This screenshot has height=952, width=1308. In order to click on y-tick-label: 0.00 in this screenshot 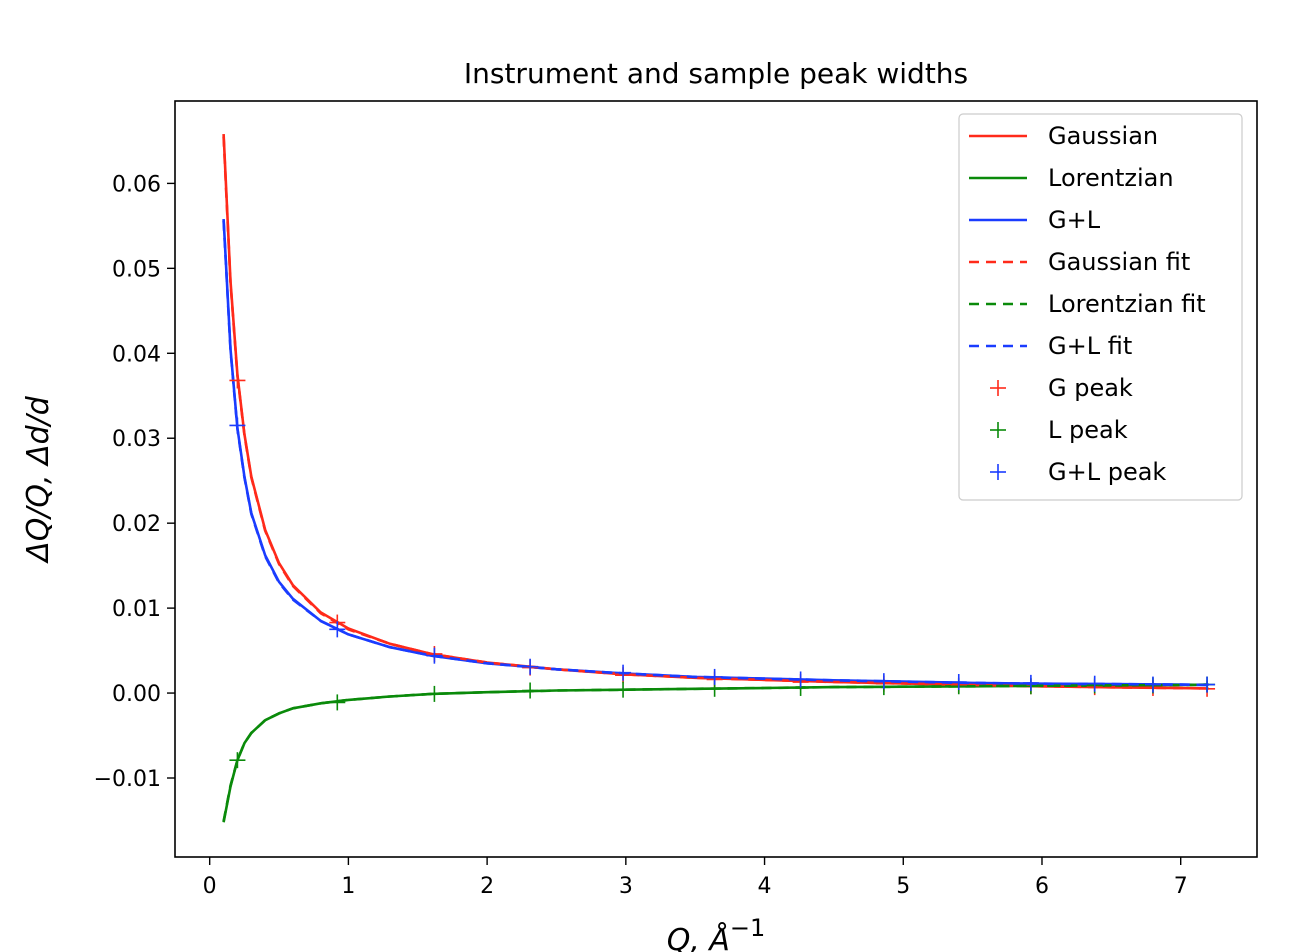, I will do `click(136, 694)`.